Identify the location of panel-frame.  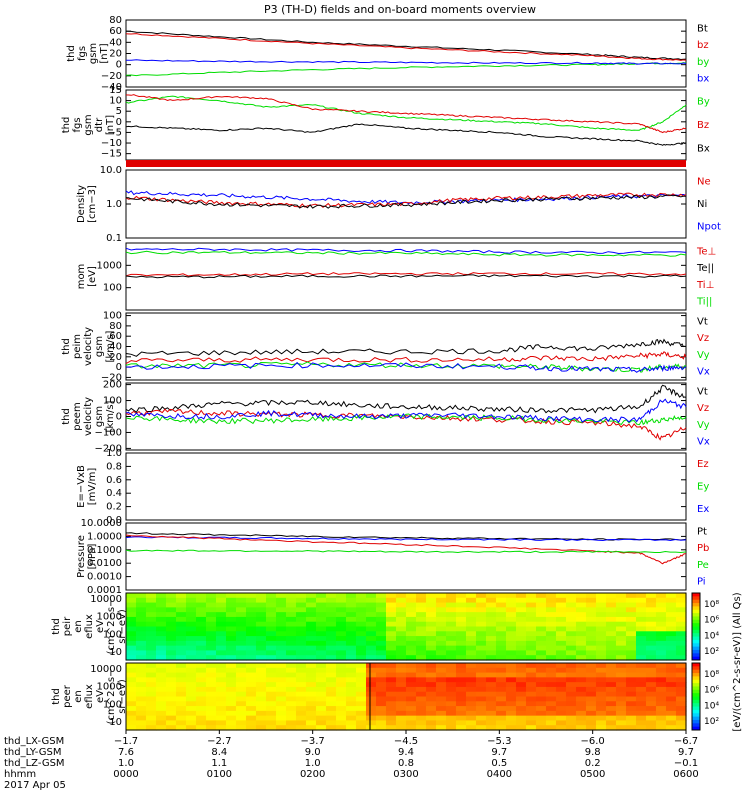
(406, 486).